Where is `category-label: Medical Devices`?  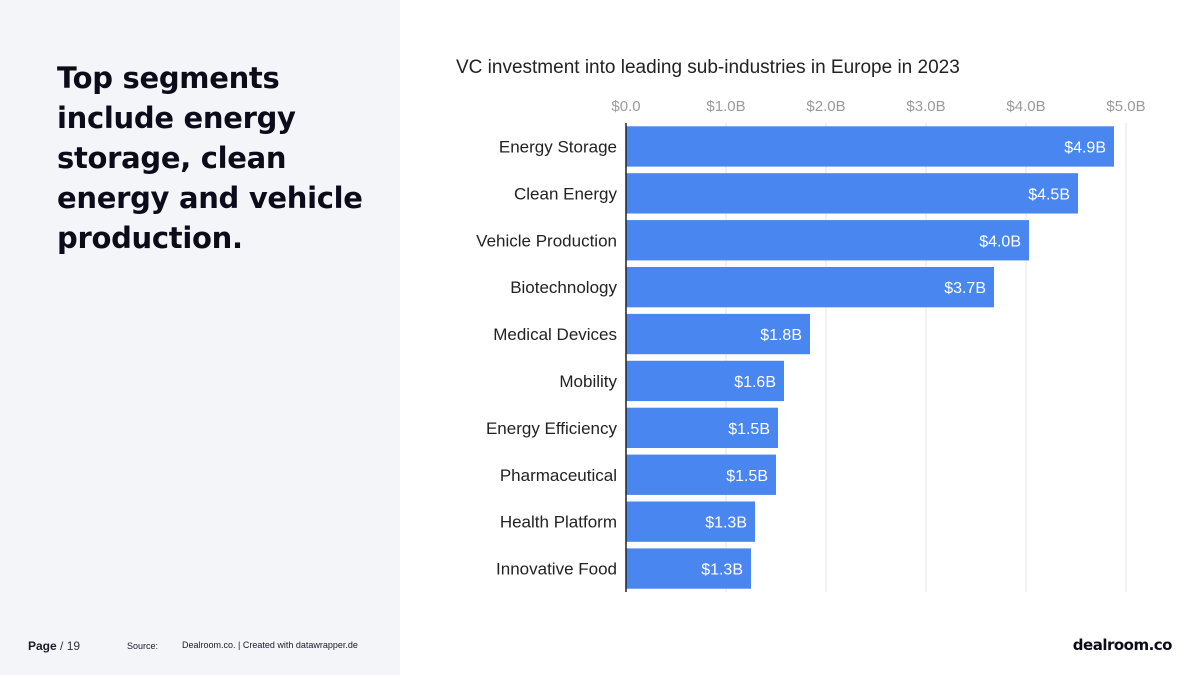 category-label: Medical Devices is located at coordinates (555, 334).